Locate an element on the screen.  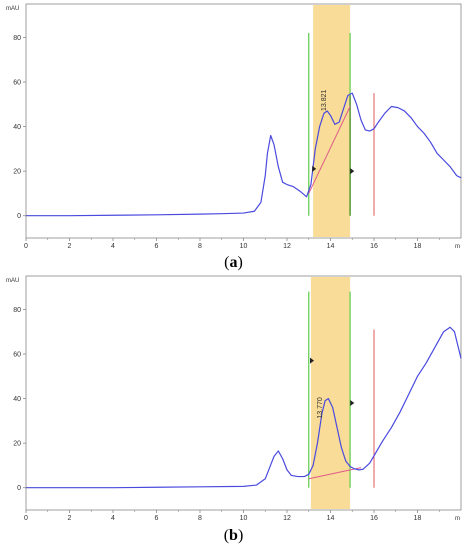
a-ytick-label-40: 40 is located at coordinates (17, 127).